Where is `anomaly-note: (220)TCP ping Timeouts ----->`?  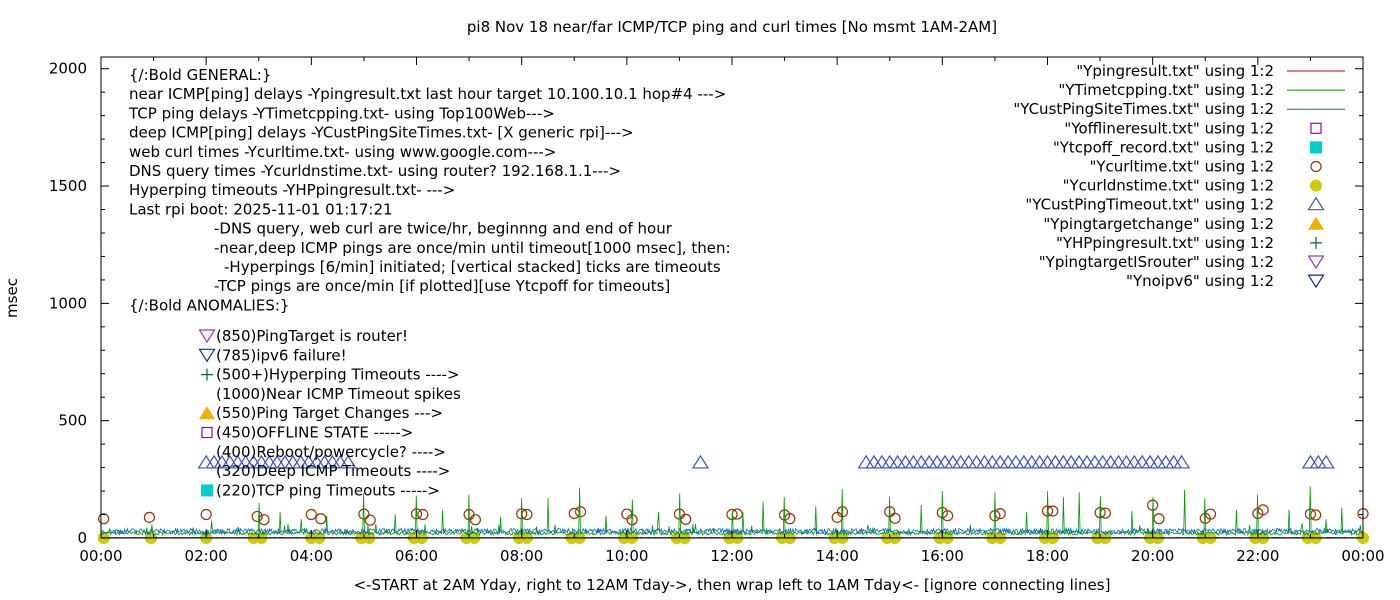 anomaly-note: (220)TCP ping Timeouts -----> is located at coordinates (328, 490).